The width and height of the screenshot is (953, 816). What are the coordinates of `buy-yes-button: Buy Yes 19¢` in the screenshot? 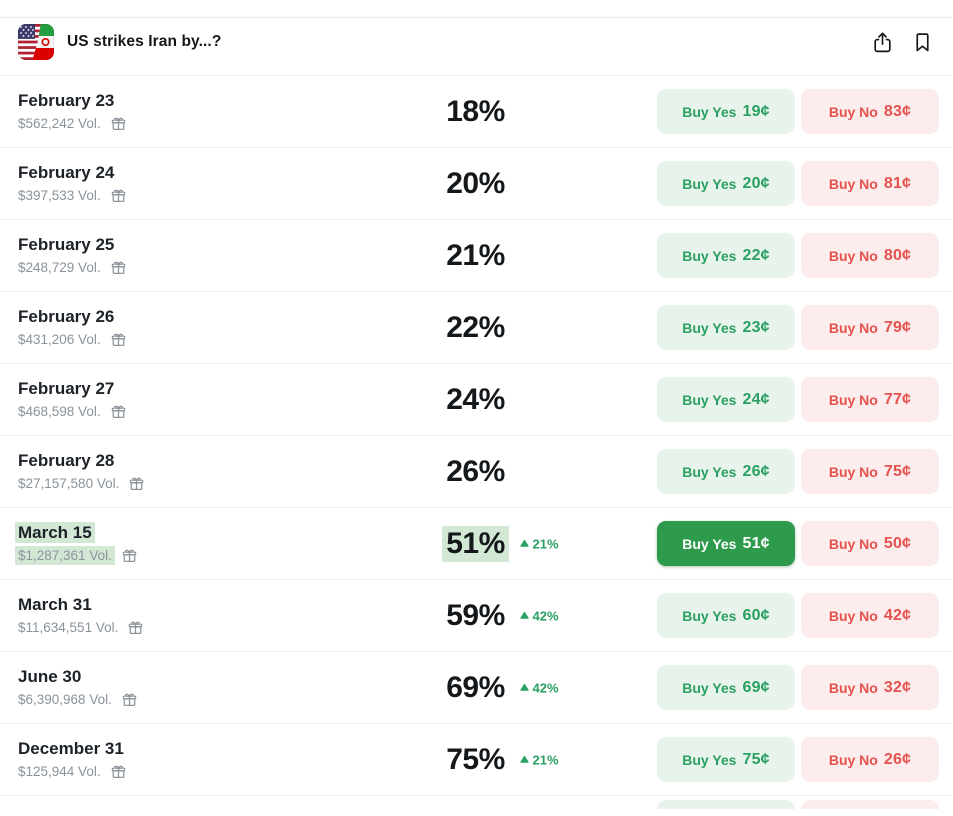 It's located at (726, 111).